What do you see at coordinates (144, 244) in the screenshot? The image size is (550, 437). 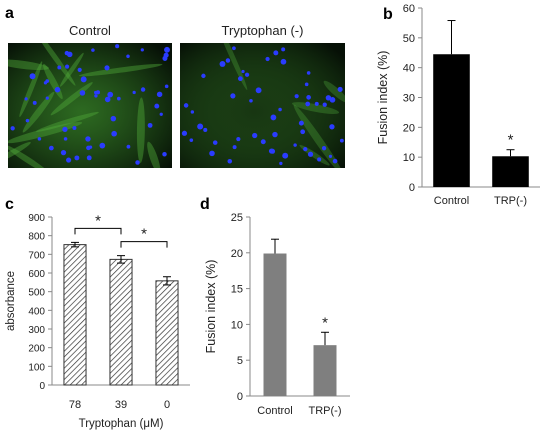 I see `comparison-bracket` at bounding box center [144, 244].